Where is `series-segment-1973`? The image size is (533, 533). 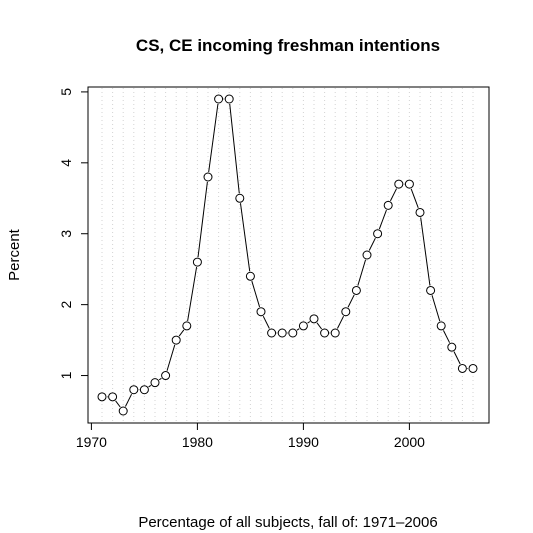
series-segment-1973 is located at coordinates (128, 400).